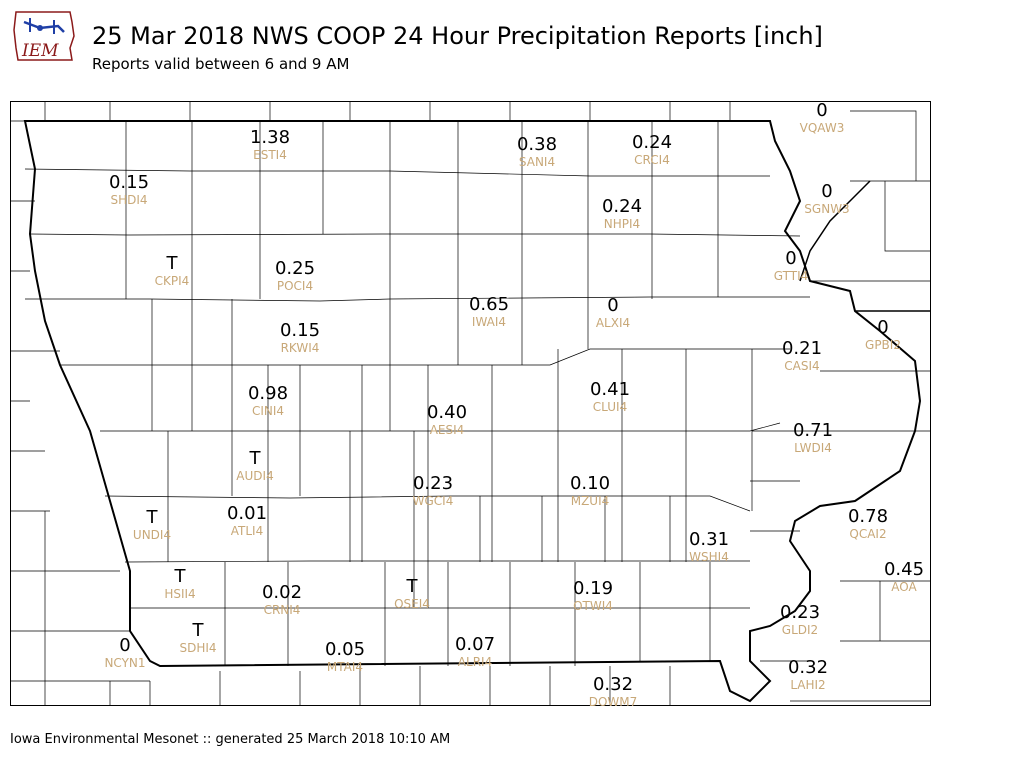  I want to click on precip-value-hsii4: T, so click(180, 576).